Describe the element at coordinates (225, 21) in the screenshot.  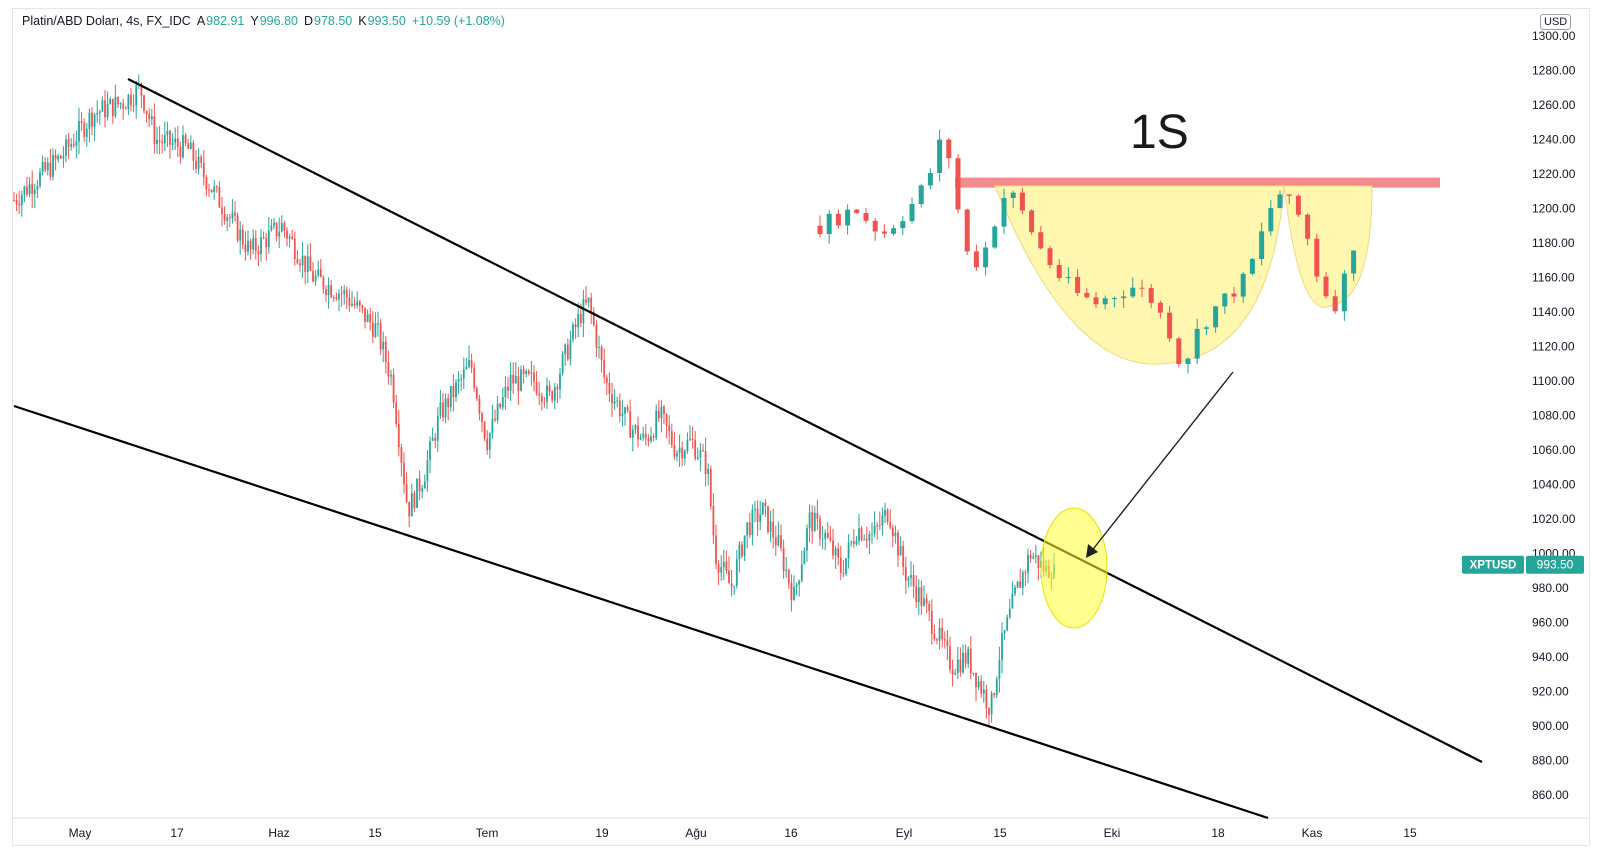
I see `legend-open-value: 982.91` at that location.